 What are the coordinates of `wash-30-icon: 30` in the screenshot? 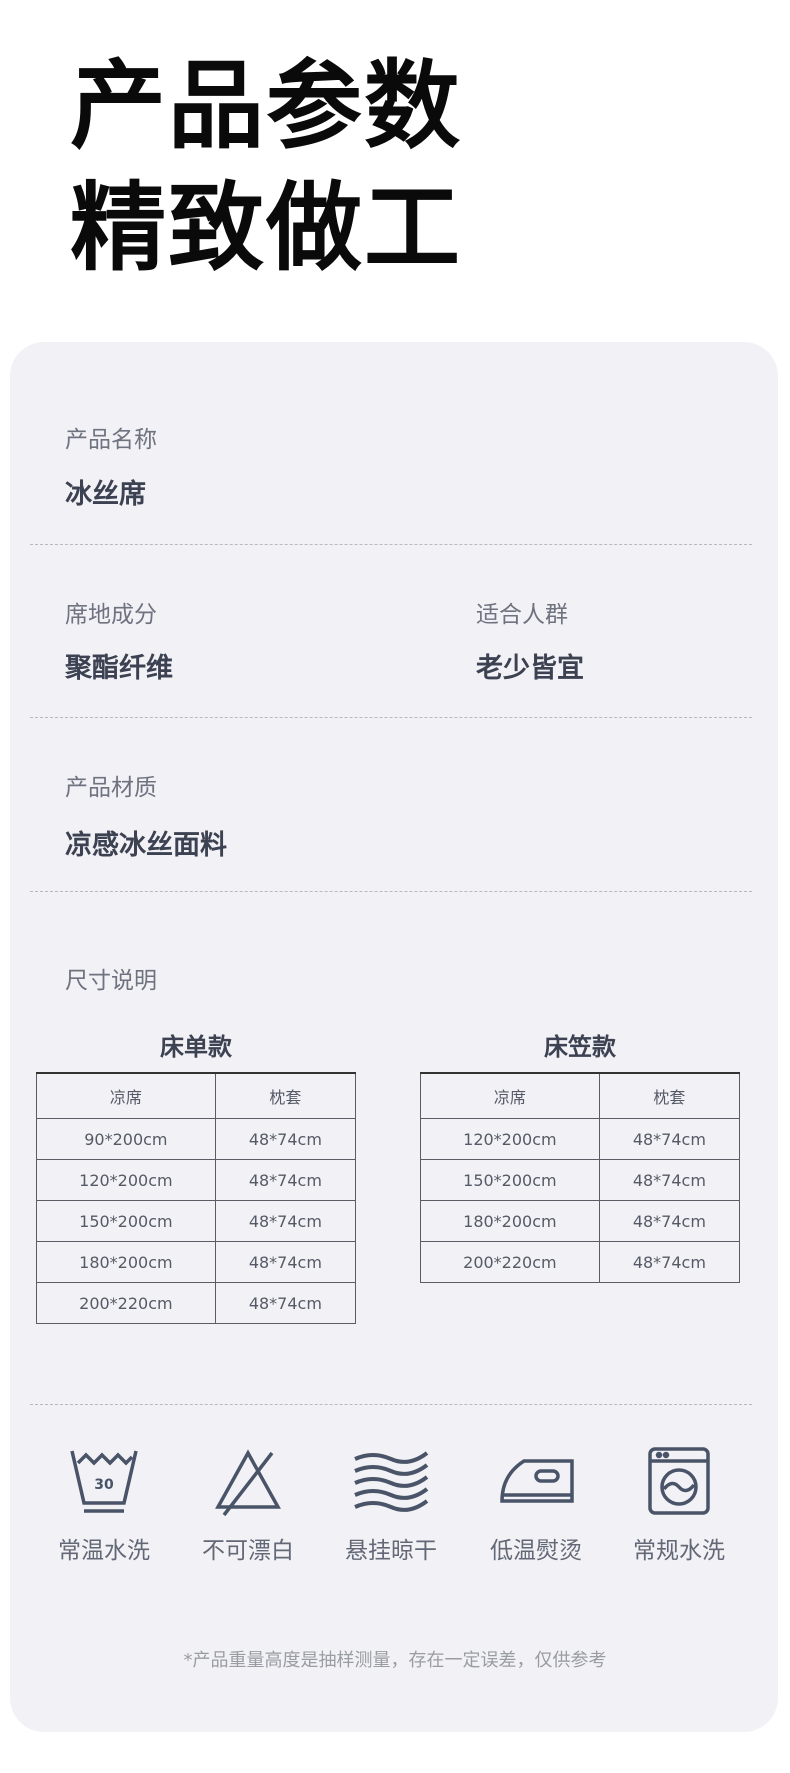 It's located at (104, 1481).